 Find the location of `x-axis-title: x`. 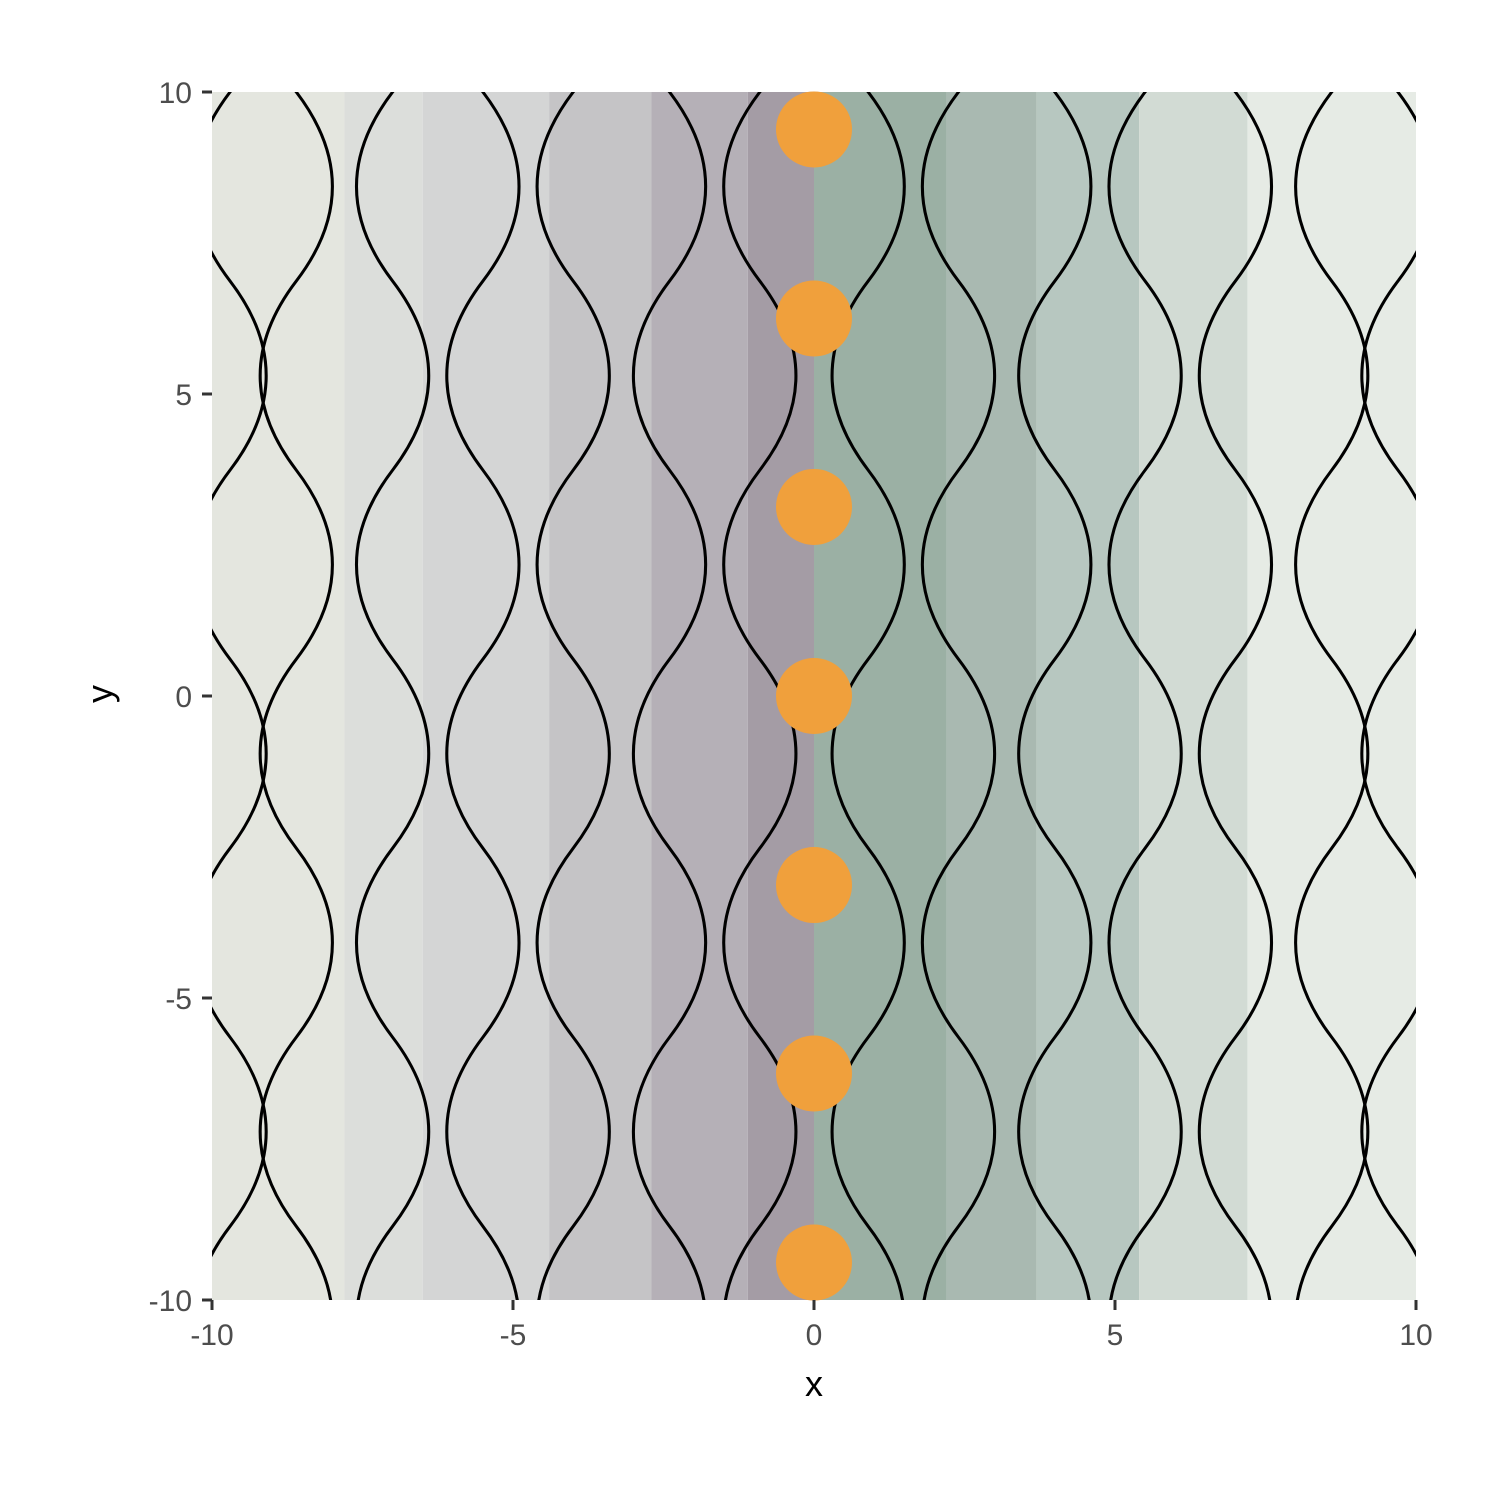

x-axis-title: x is located at coordinates (814, 1383).